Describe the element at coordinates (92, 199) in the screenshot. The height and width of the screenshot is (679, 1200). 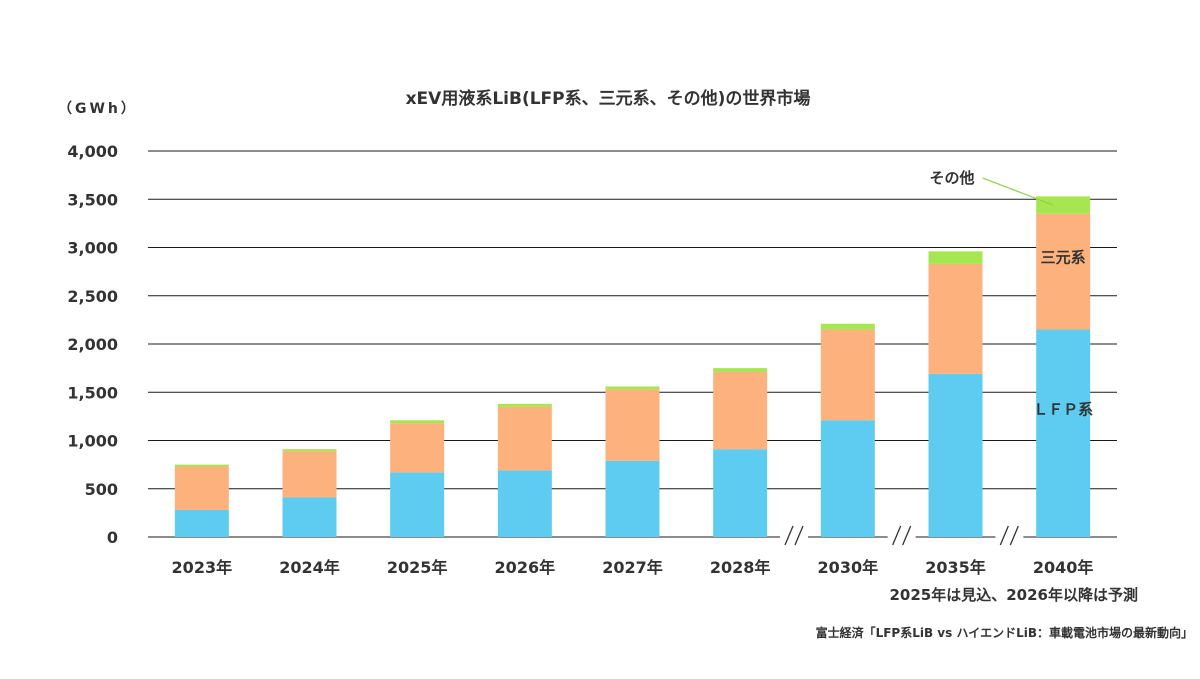
I see `y-tick-label: 3,500` at that location.